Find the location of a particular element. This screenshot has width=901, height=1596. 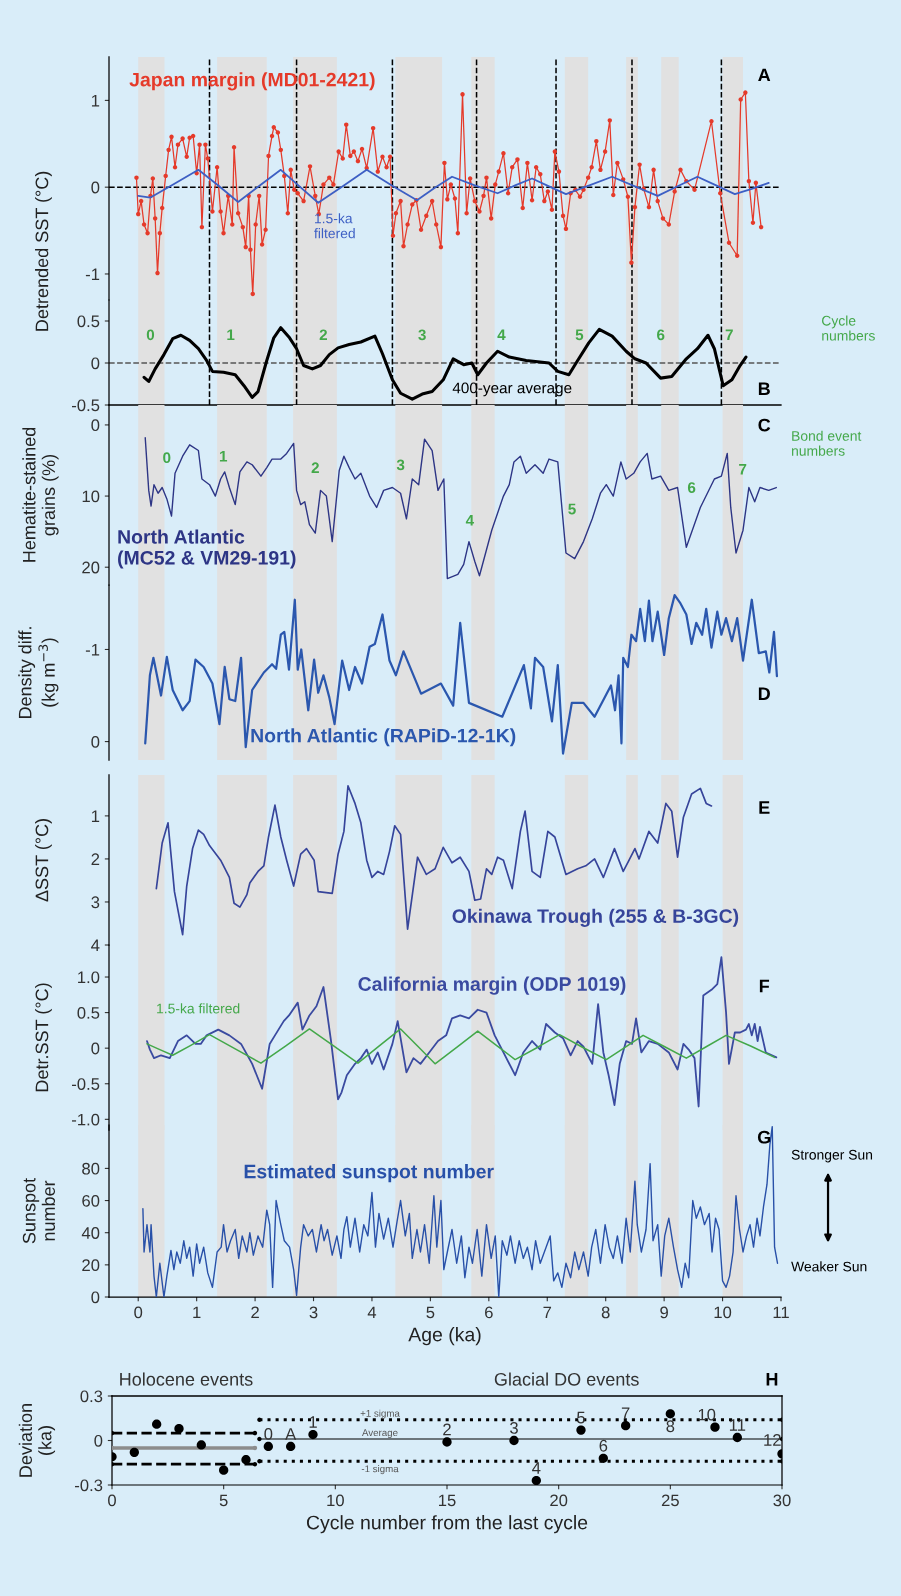

series-label: 400-year average is located at coordinates (512, 389).